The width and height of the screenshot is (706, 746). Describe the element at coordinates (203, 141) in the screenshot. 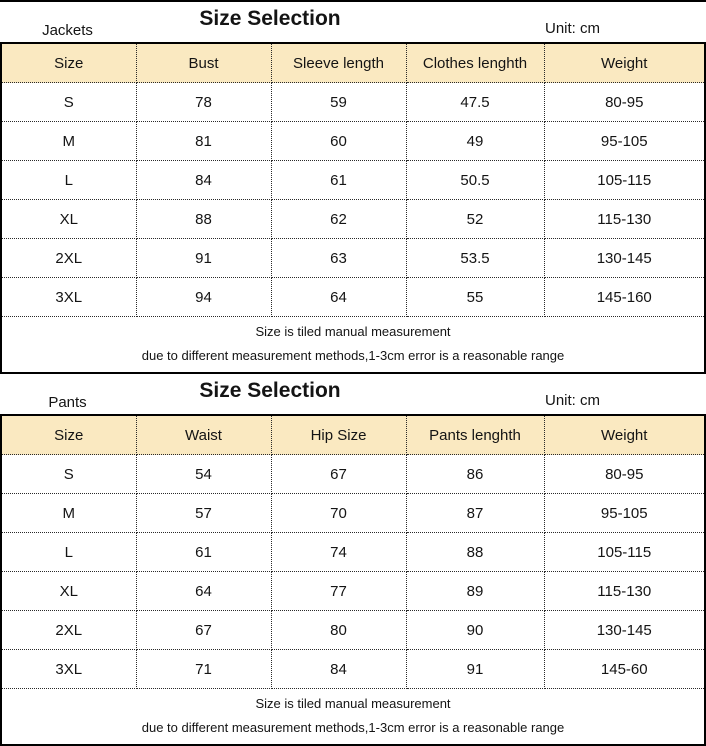

I see `value-cell: 81` at that location.